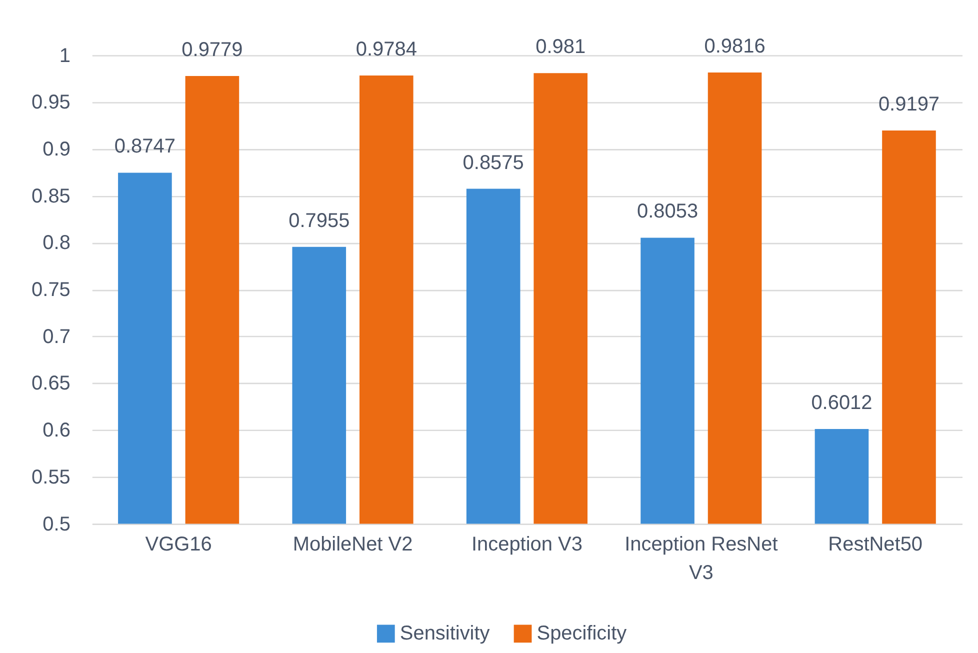 The image size is (978, 653). Describe the element at coordinates (667, 211) in the screenshot. I see `data-label: 0.8053` at that location.